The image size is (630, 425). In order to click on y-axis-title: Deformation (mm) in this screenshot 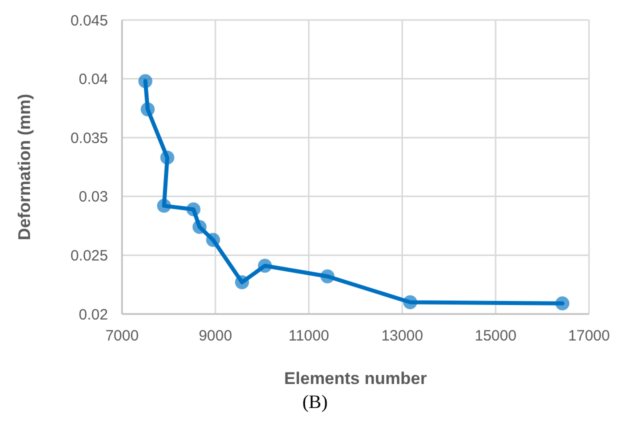, I will do `click(24, 167)`.